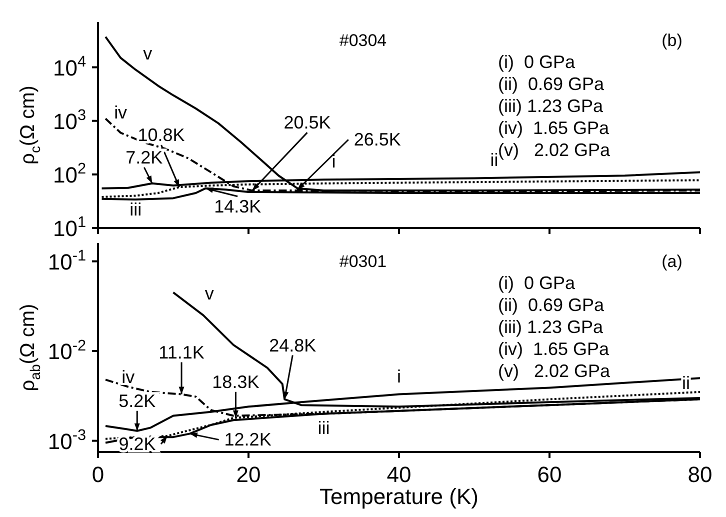 This screenshot has width=726, height=517. Describe the element at coordinates (144, 157) in the screenshot. I see `annotation: 7.2K` at that location.